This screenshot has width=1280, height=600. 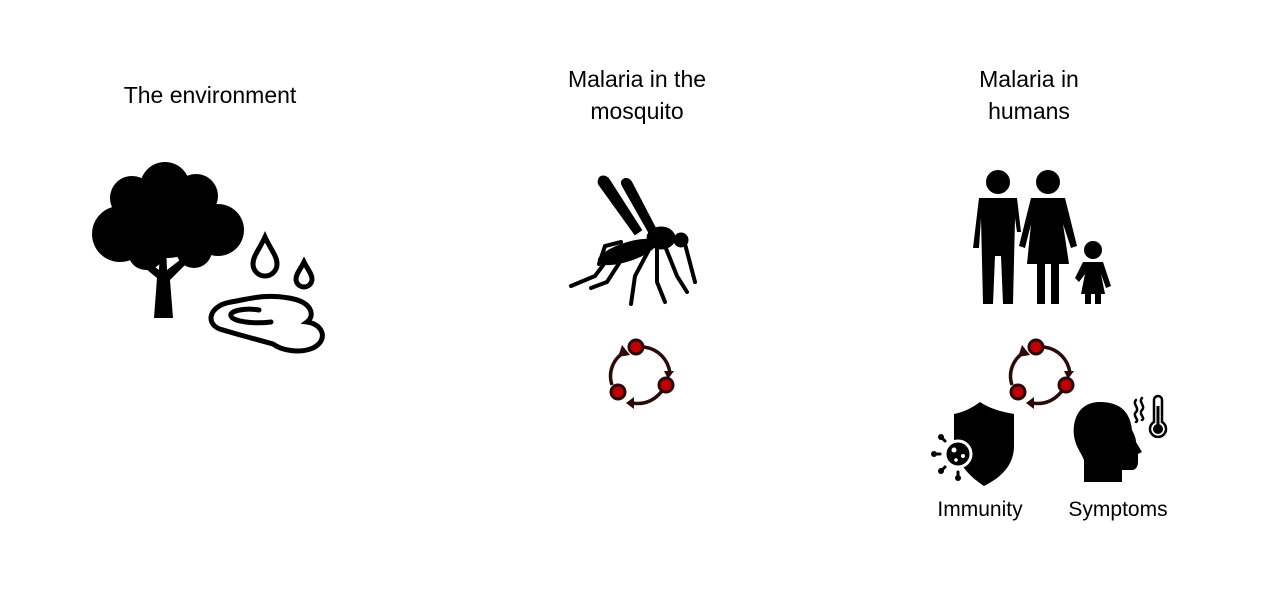 What do you see at coordinates (1042, 237) in the screenshot?
I see `family-icon` at bounding box center [1042, 237].